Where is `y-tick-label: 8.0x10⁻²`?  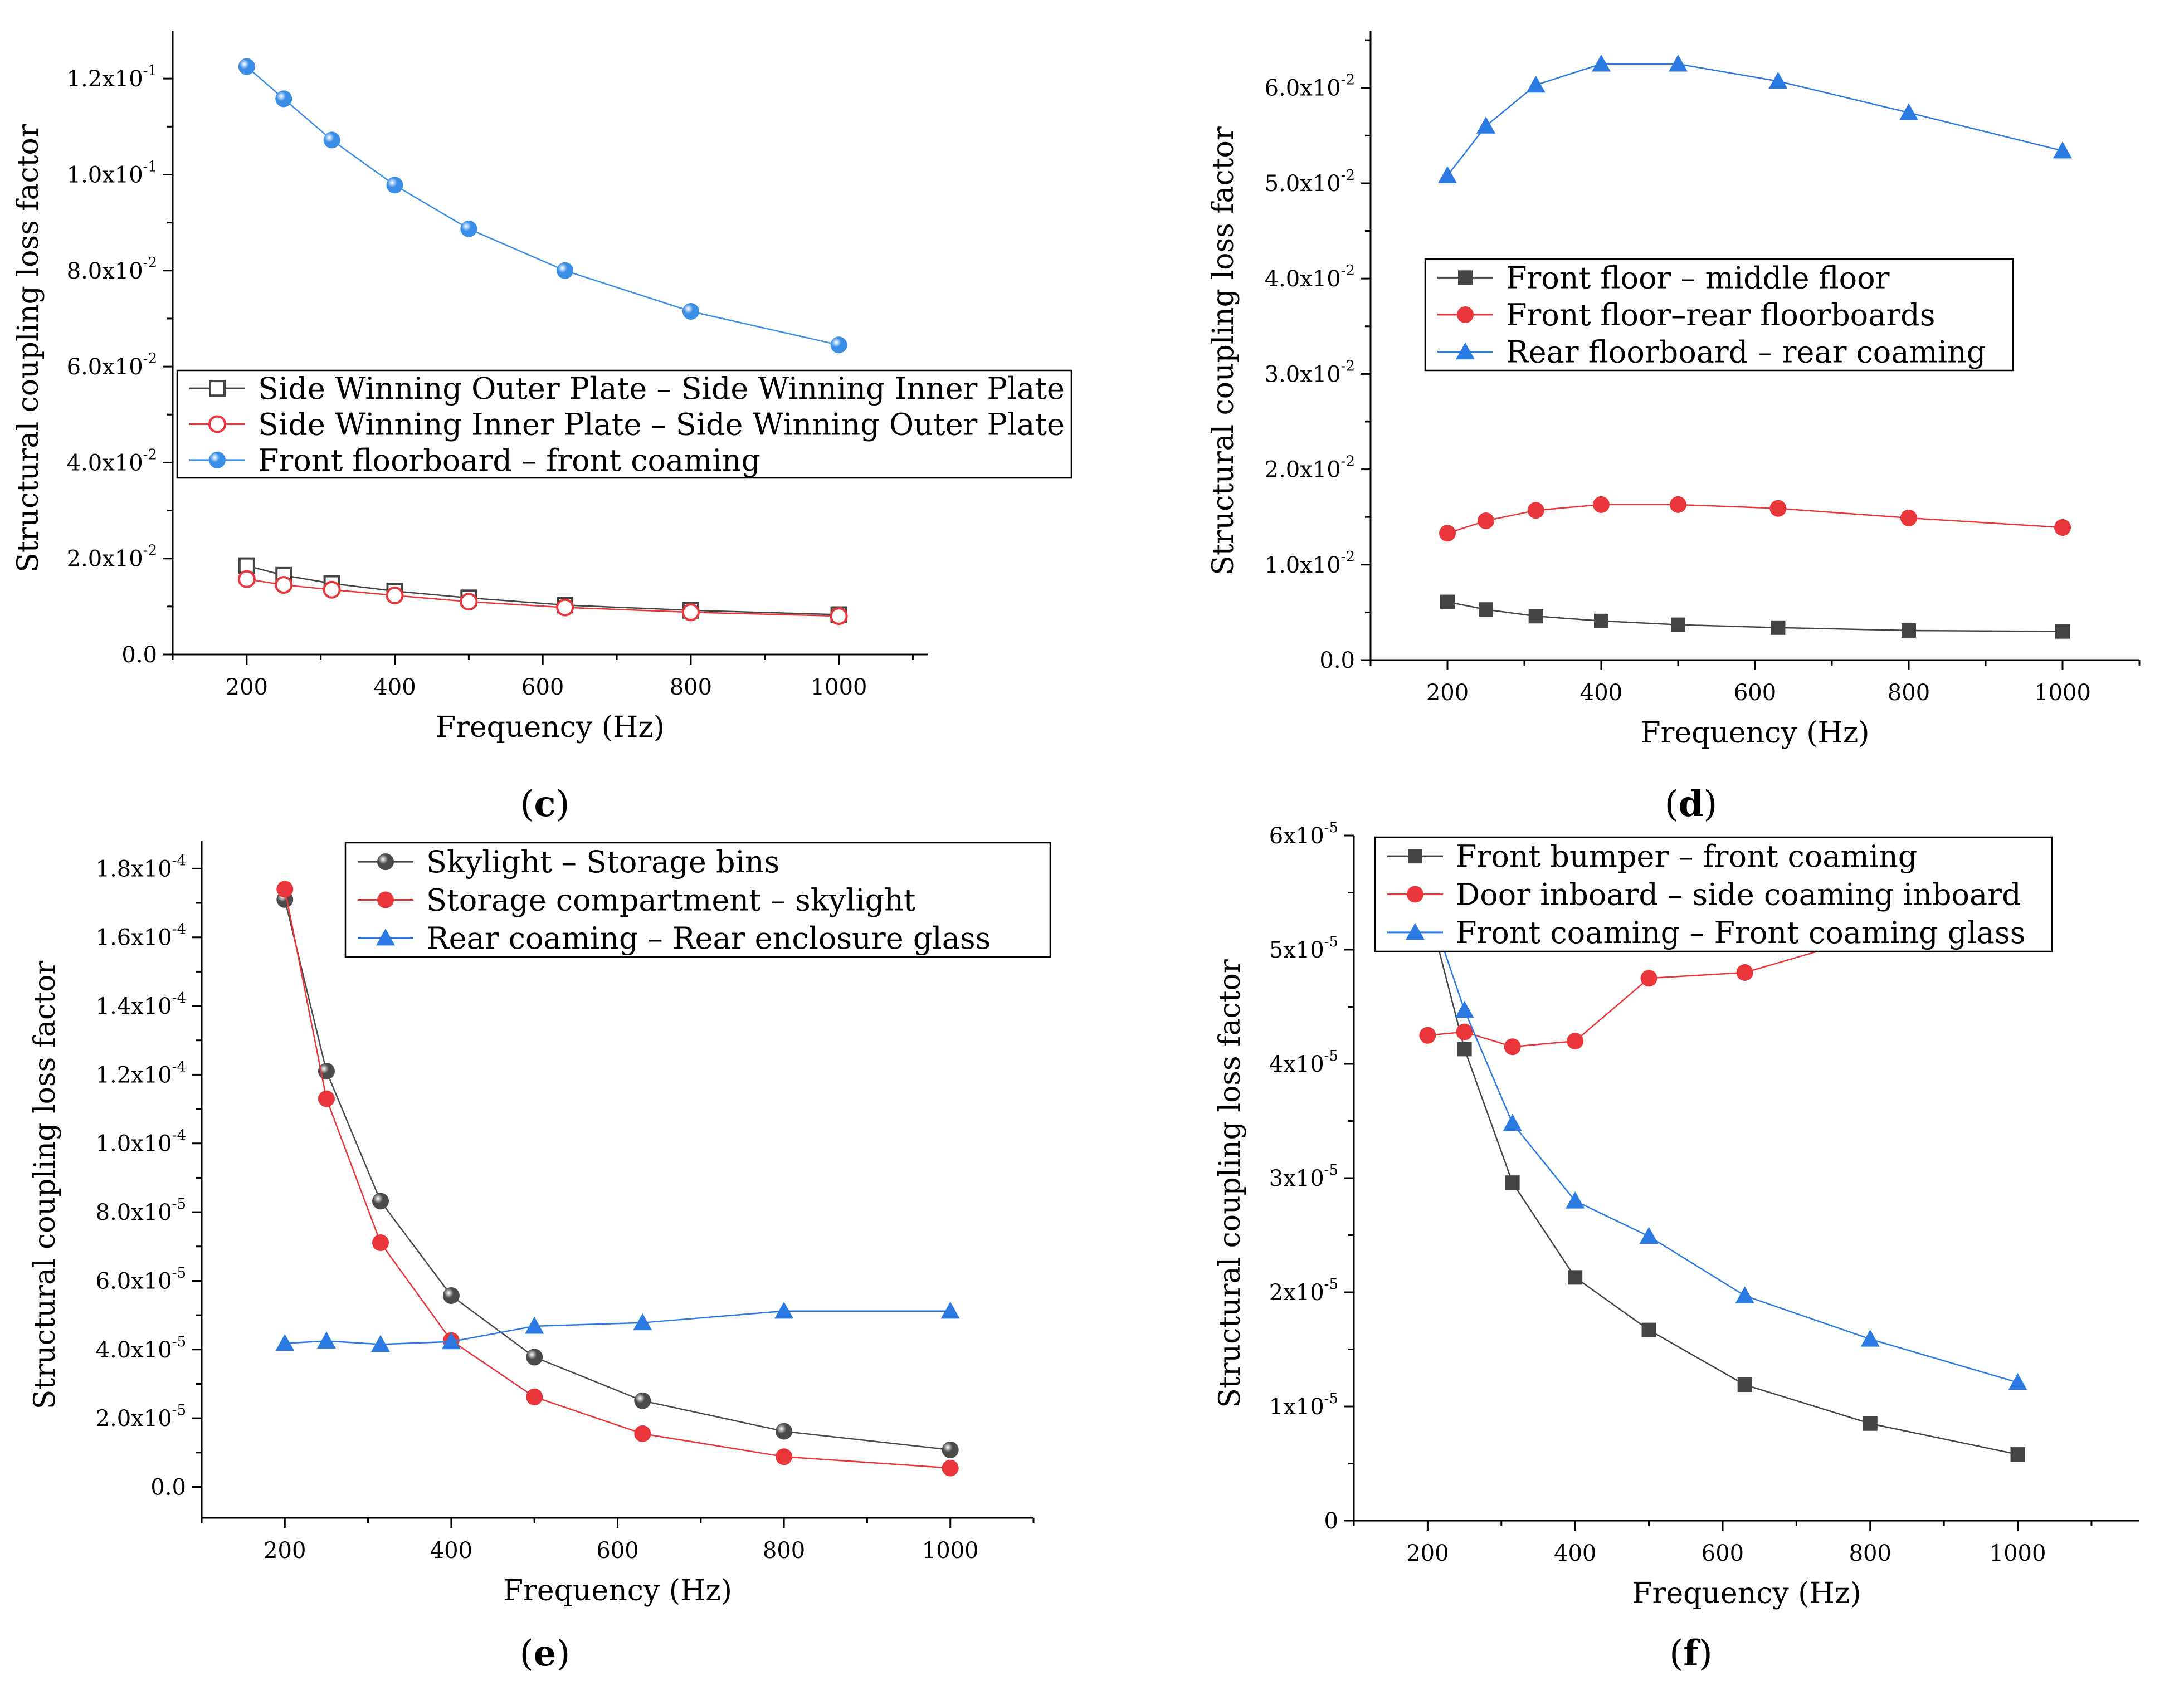
y-tick-label: 8.0x10⁻² is located at coordinates (112, 270).